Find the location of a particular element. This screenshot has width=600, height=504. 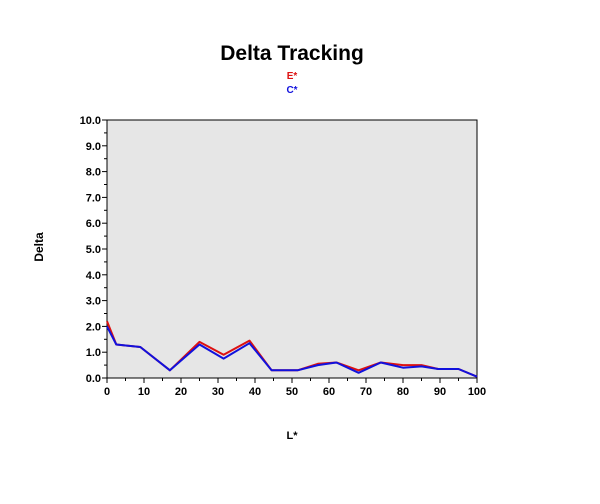

x-tick-label: 20 is located at coordinates (181, 392).